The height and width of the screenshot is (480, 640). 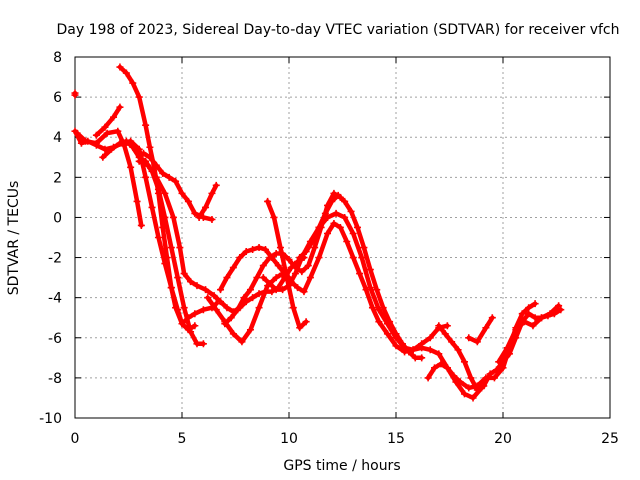 I want to click on x-tick-label: 20, so click(x=503, y=439).